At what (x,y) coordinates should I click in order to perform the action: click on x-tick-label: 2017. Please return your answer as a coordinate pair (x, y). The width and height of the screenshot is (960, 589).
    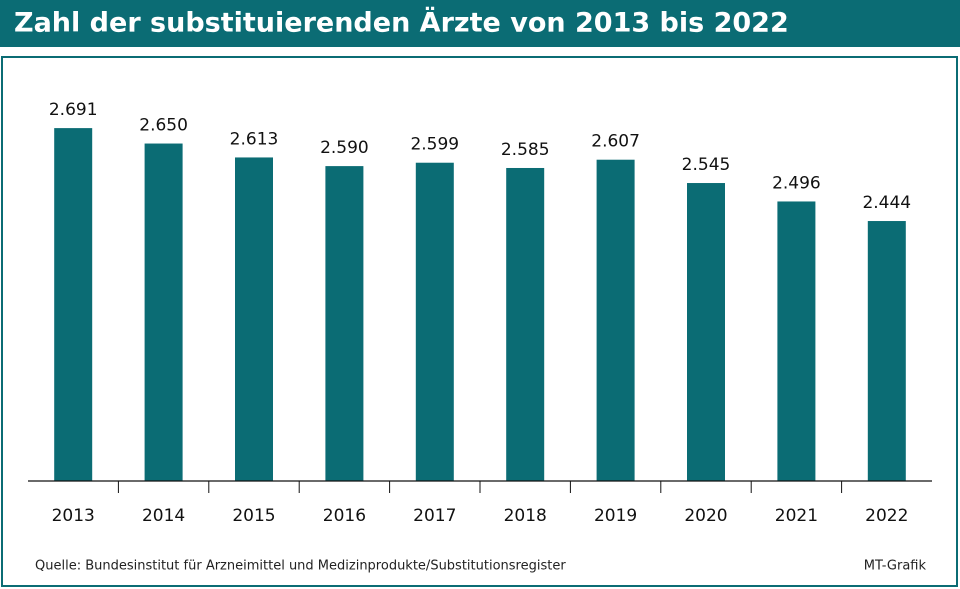
    Looking at the image, I should click on (434, 516).